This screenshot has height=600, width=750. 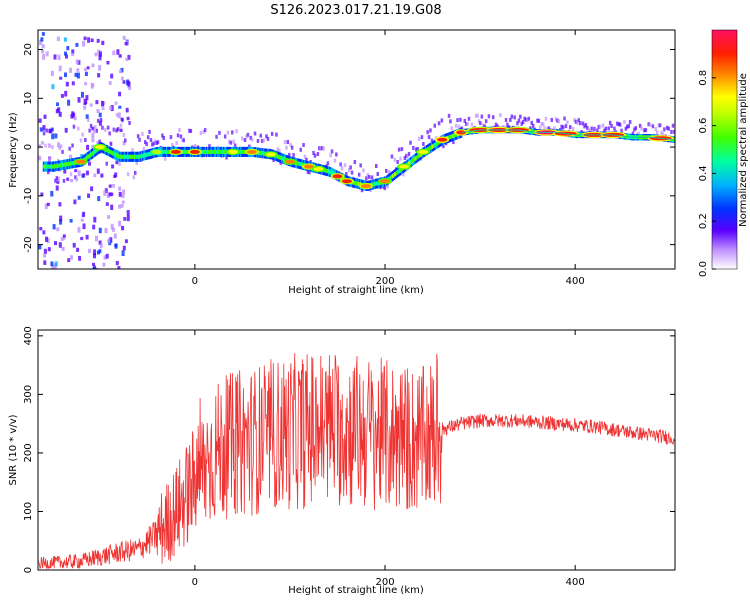 I want to click on snr-x-label: Height of straight line (km), so click(x=356, y=590).